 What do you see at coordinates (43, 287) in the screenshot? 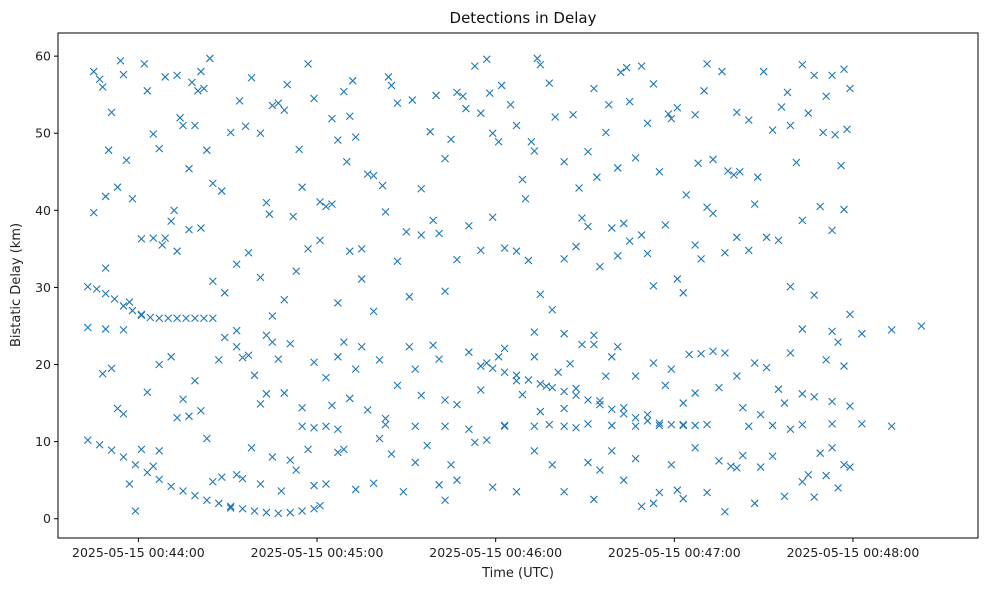
I see `y-tick-label: 30` at bounding box center [43, 287].